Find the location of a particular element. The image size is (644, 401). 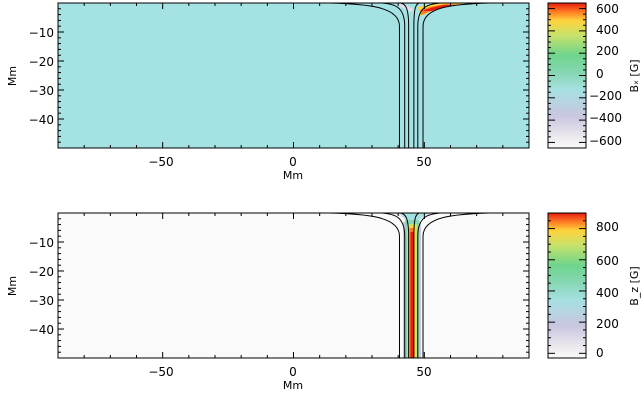

top-xaxis-label: Mm is located at coordinates (293, 175).